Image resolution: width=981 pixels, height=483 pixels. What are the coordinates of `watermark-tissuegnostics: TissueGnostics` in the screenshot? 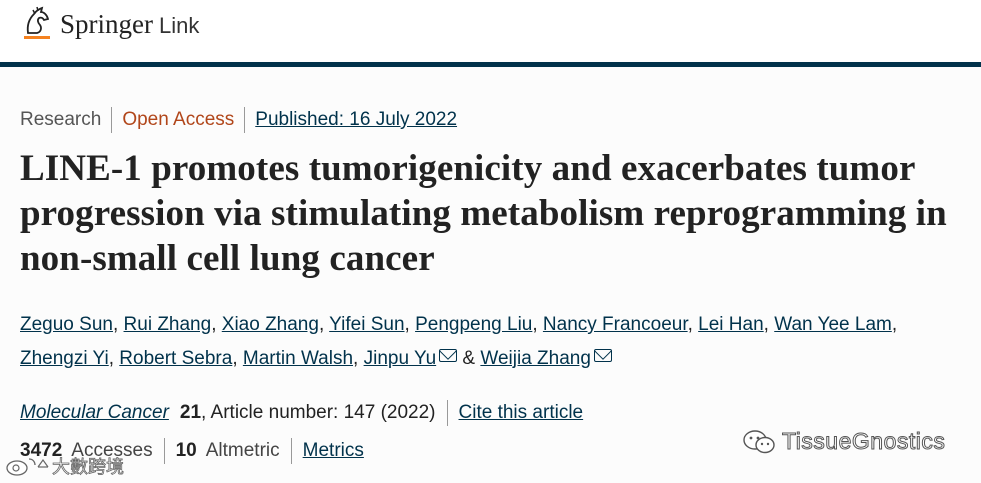 It's located at (843, 441).